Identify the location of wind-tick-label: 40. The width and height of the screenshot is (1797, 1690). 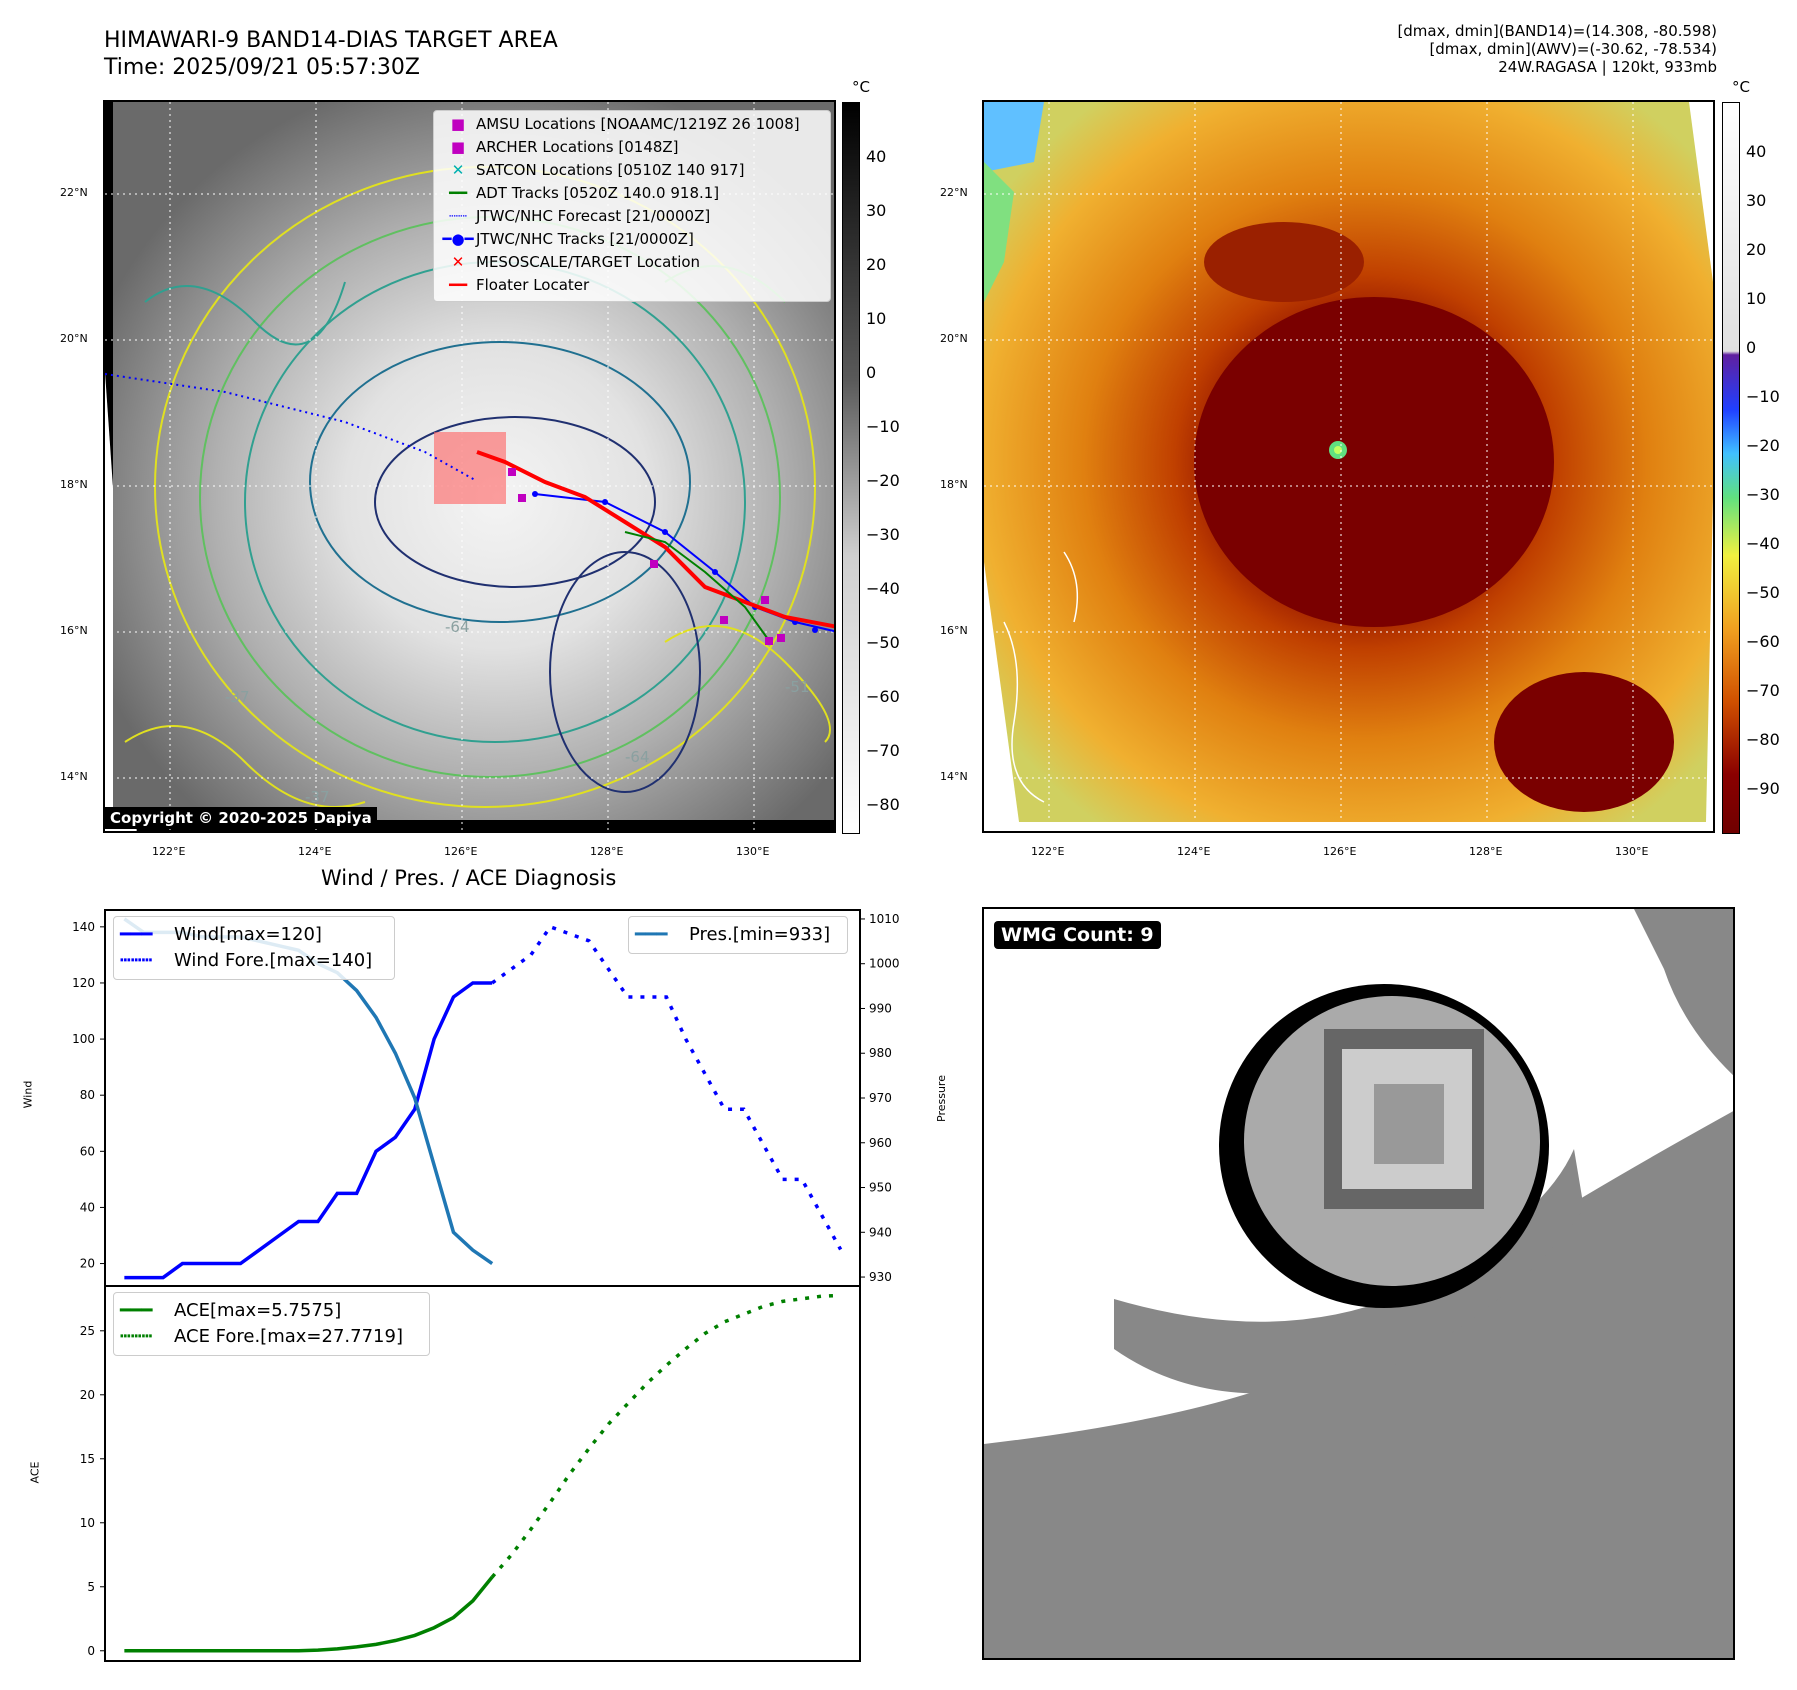
(87, 1207).